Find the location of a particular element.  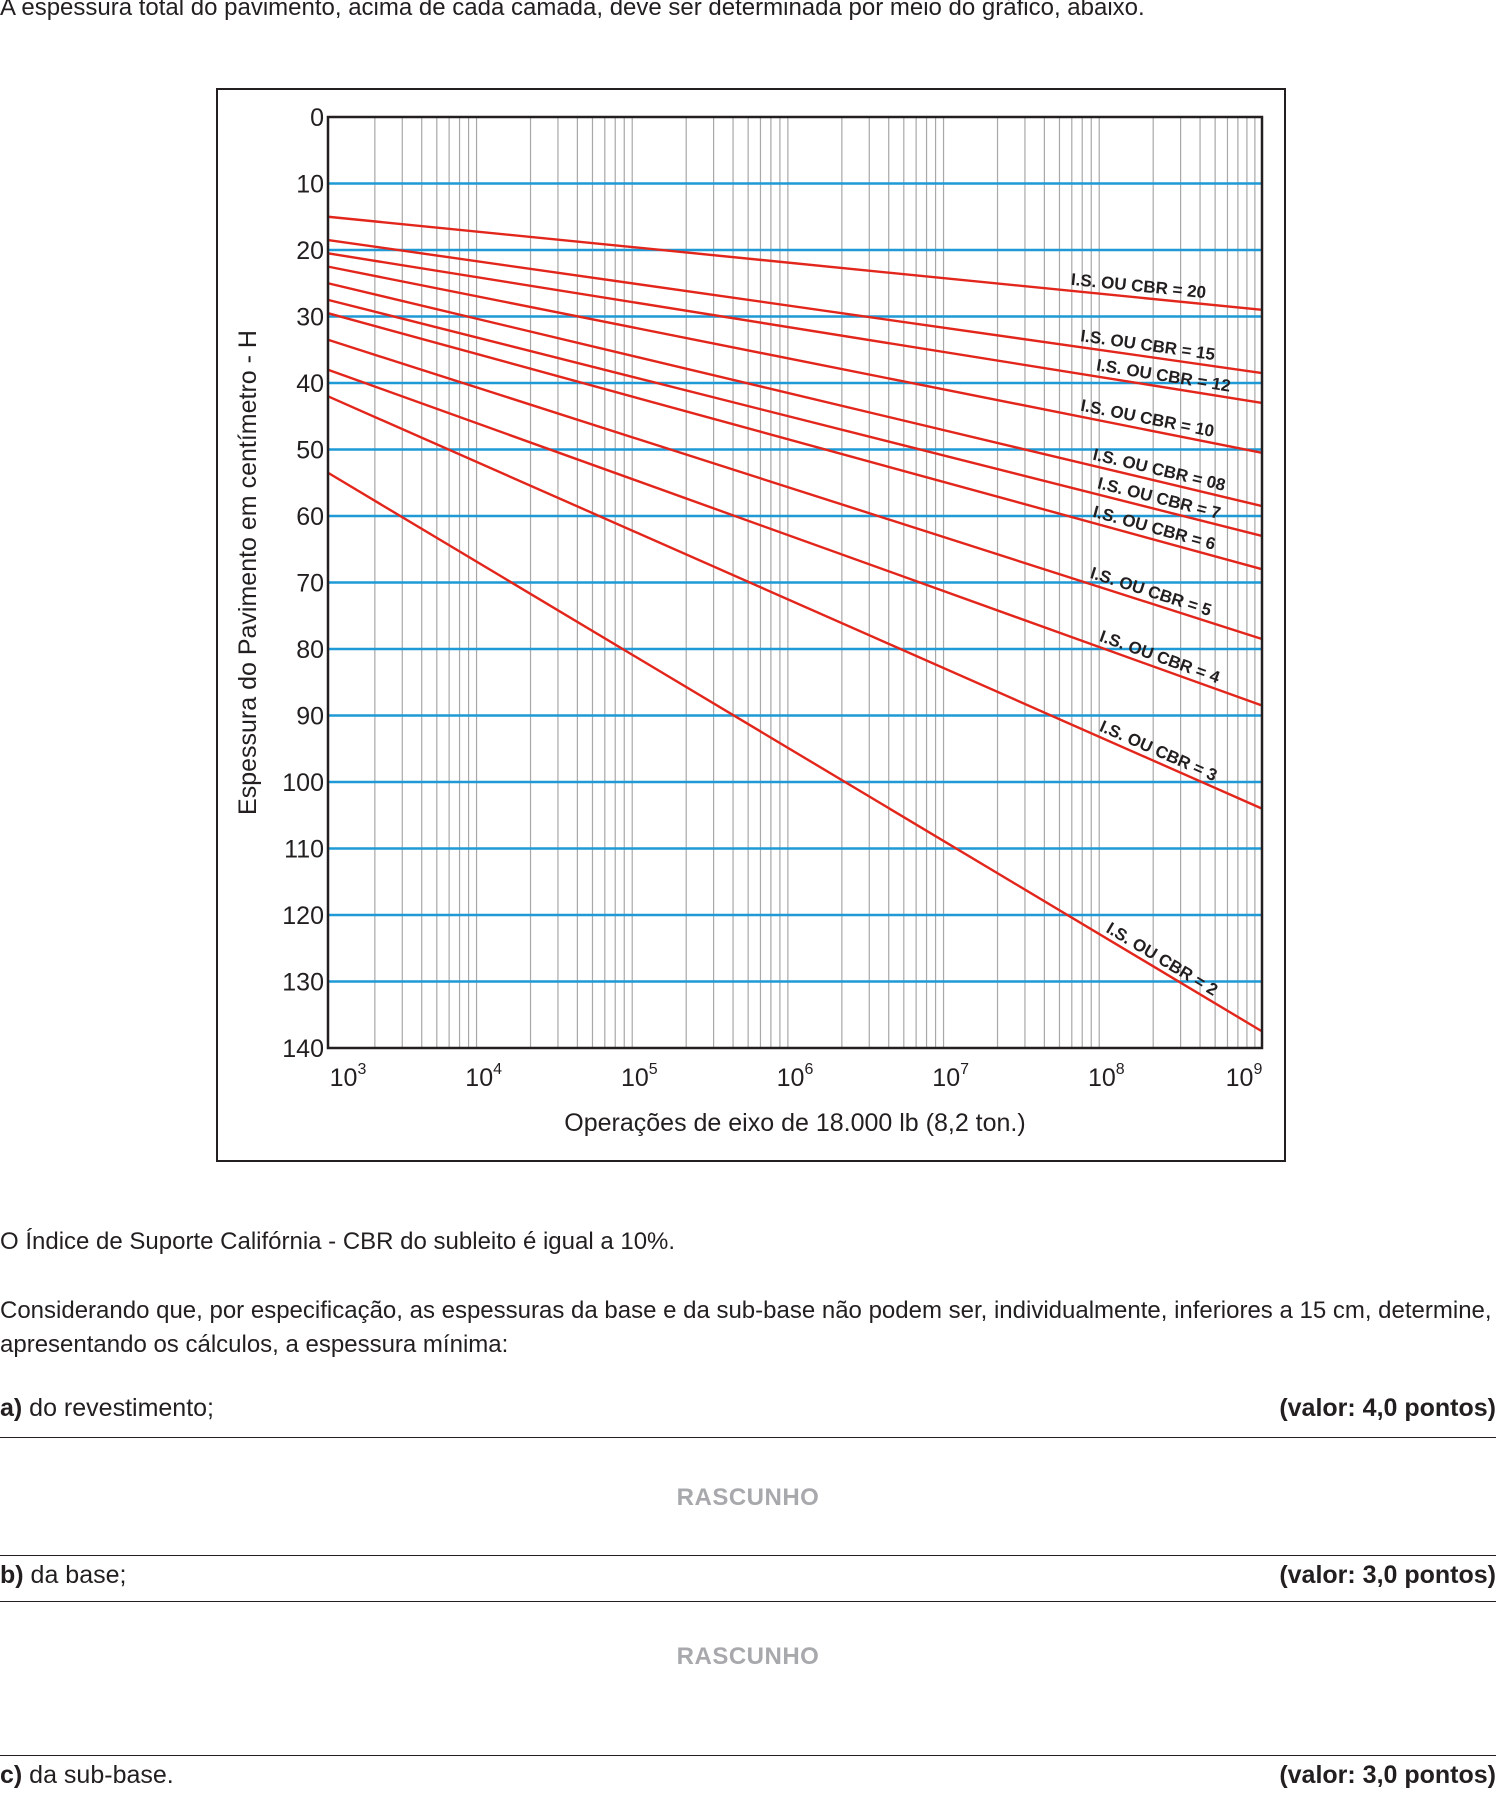

question-c: c) da sub-base. (valor: 3,0 pontos) is located at coordinates (748, 1778).